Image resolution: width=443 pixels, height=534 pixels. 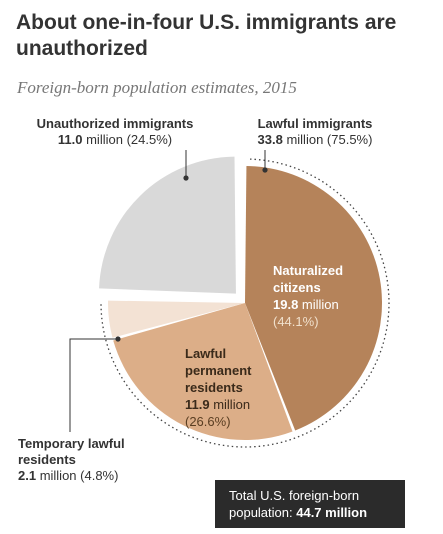 What do you see at coordinates (218, 370) in the screenshot?
I see `label-permanent-name2: permanent` at bounding box center [218, 370].